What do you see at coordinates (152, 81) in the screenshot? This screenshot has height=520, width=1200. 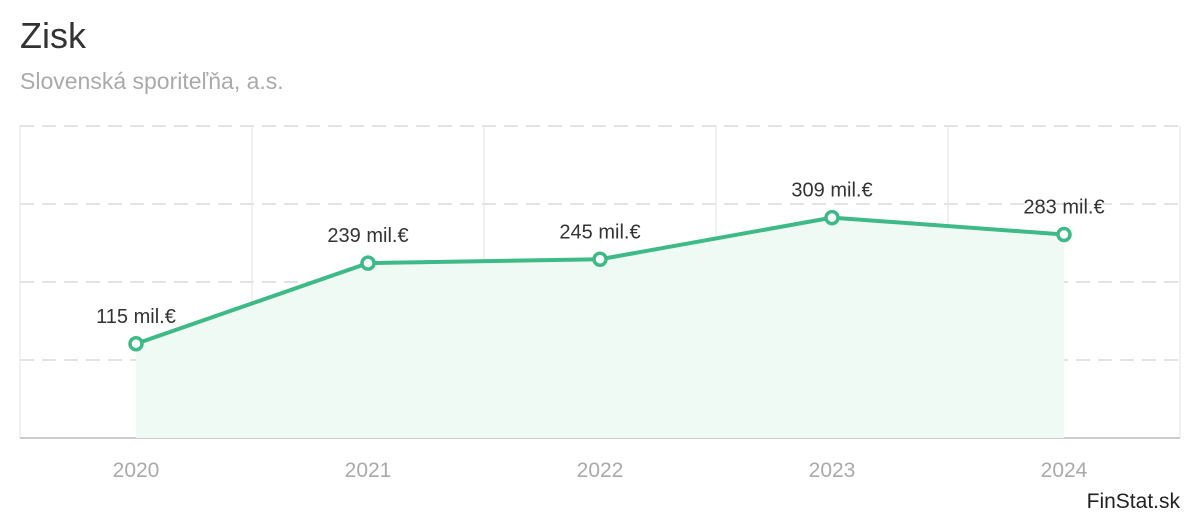 I see `chart-subtitle: Slovenská sporiteľňa, a.s.` at bounding box center [152, 81].